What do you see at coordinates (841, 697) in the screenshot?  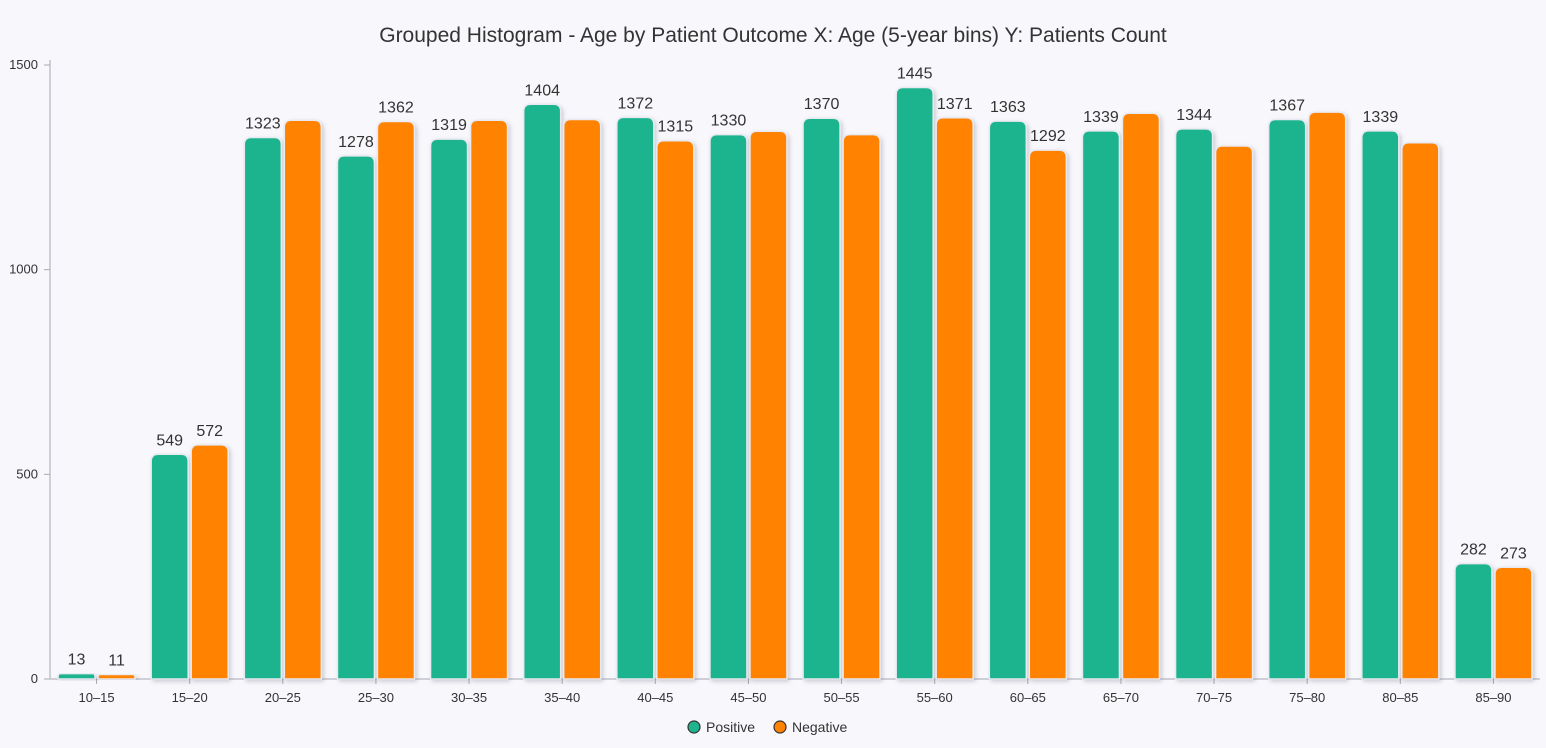 I see `x-tick-label: 50–55` at bounding box center [841, 697].